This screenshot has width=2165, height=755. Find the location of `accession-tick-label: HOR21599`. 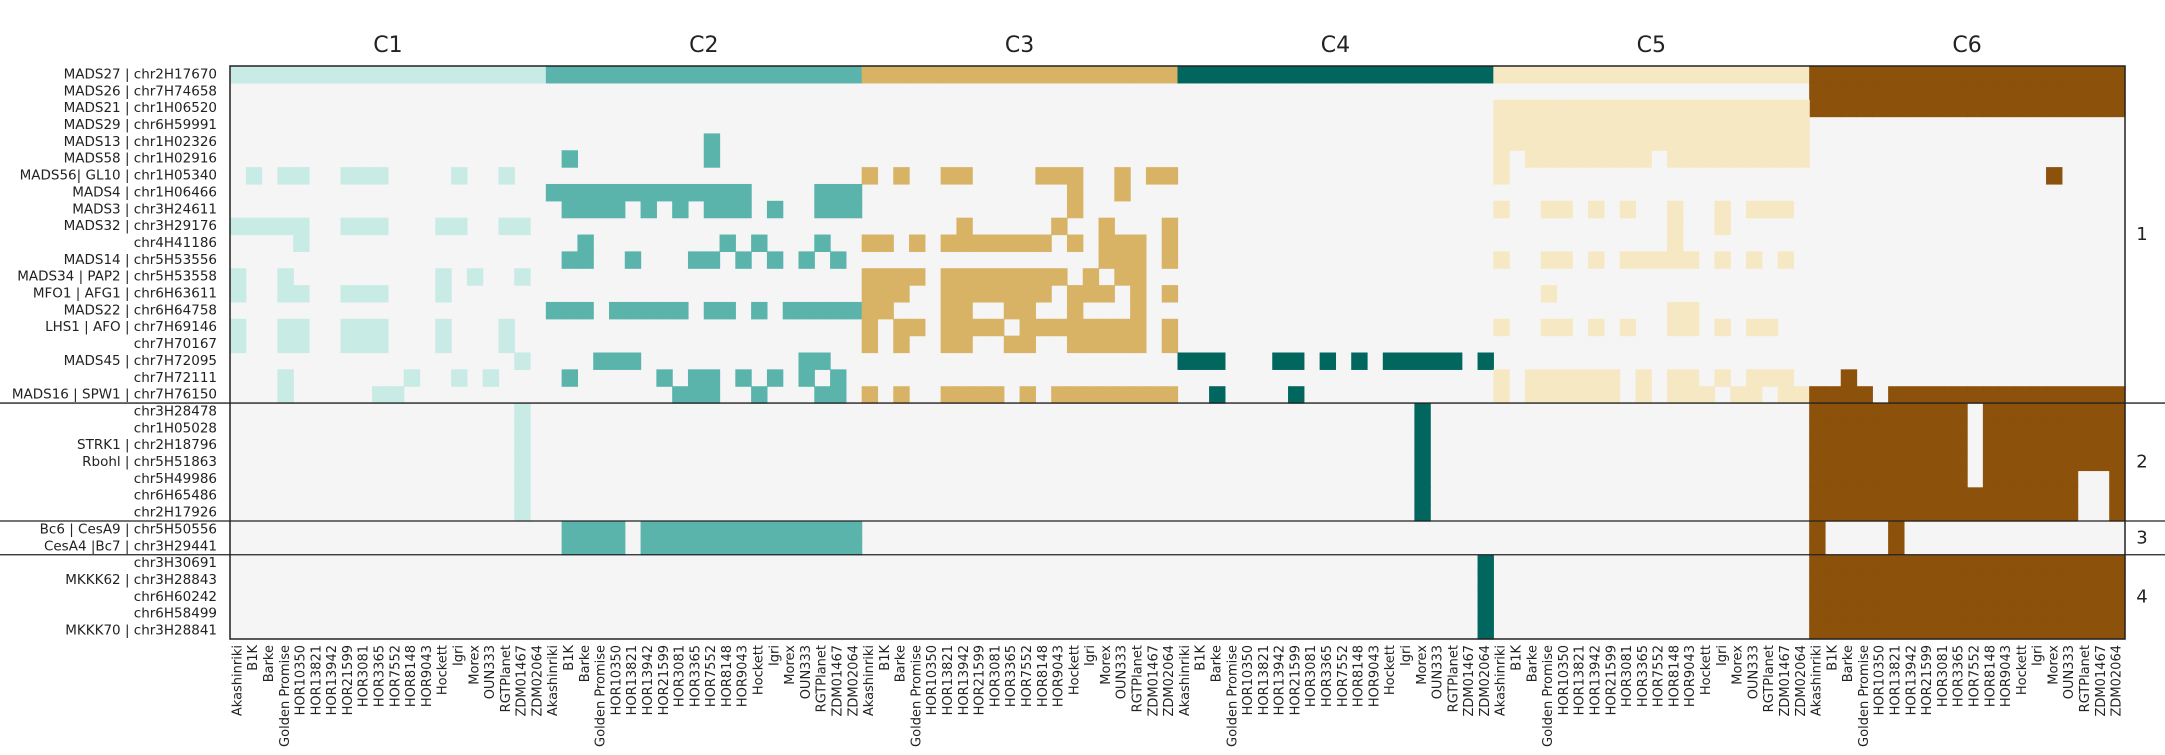

accession-tick-label: HOR21599 is located at coordinates (664, 680).